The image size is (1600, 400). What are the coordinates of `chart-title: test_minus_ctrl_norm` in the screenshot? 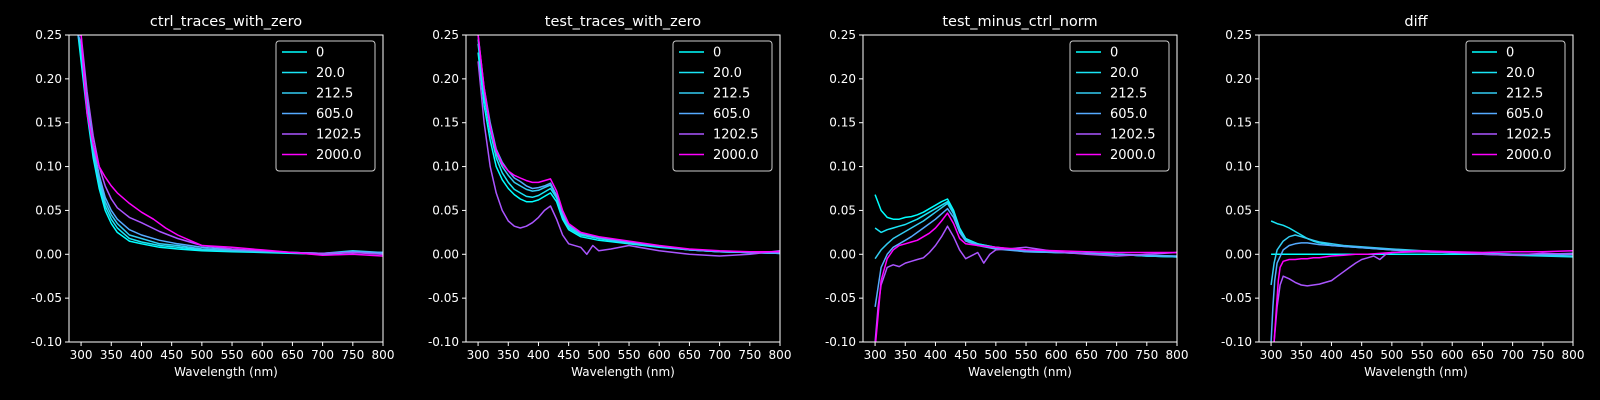 It's located at (1019, 22).